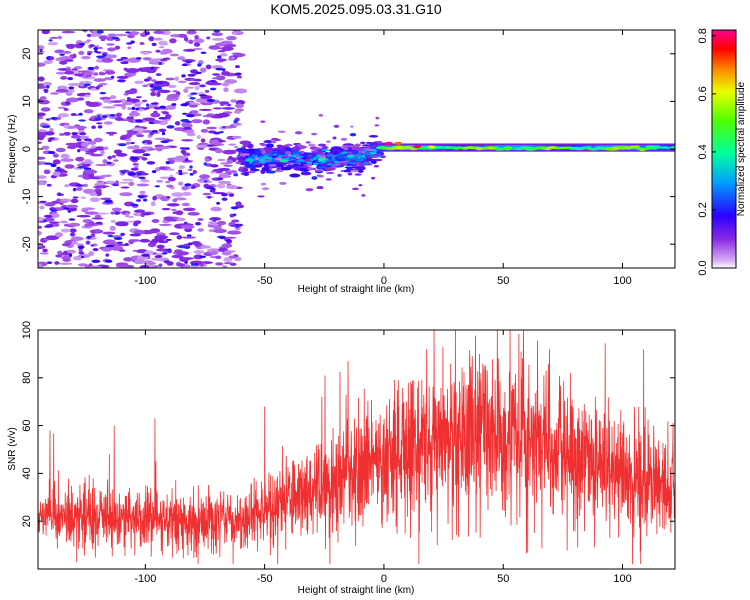  What do you see at coordinates (622, 281) in the screenshot?
I see `spectrogram-x-tick-label: 100` at bounding box center [622, 281].